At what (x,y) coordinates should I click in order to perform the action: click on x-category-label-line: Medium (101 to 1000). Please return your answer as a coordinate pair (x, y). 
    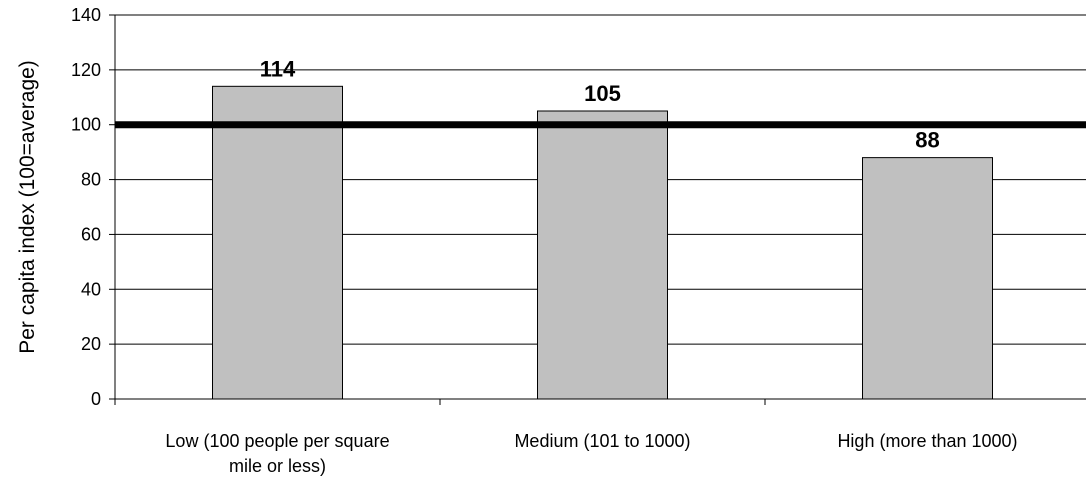
    Looking at the image, I should click on (602, 441).